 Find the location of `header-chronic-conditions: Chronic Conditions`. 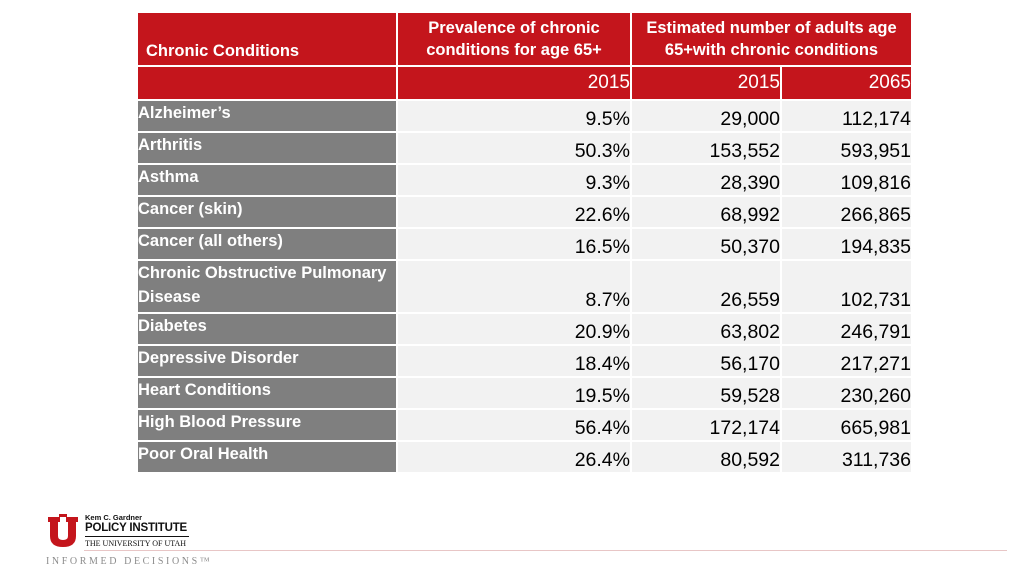

header-chronic-conditions: Chronic Conditions is located at coordinates (267, 39).